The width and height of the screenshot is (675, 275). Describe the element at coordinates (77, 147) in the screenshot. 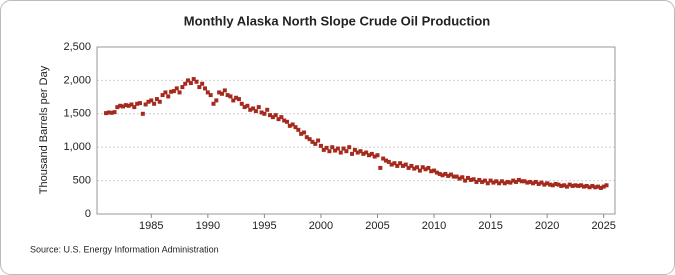

I see `y-tick-label: 1,000` at that location.